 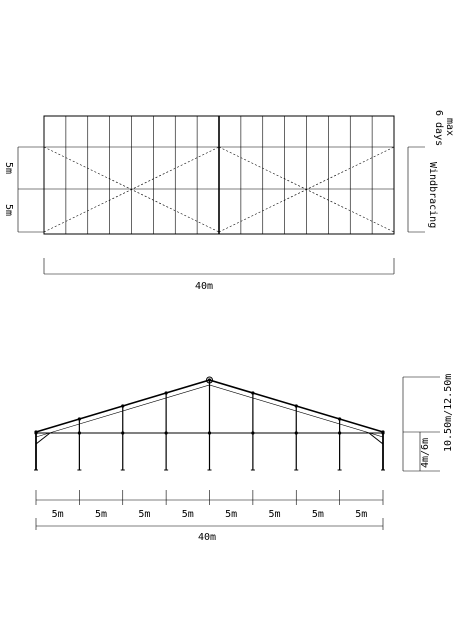 What do you see at coordinates (448, 413) in the screenshot?
I see `ridge-height-label: 10.50m/12.50m` at bounding box center [448, 413].